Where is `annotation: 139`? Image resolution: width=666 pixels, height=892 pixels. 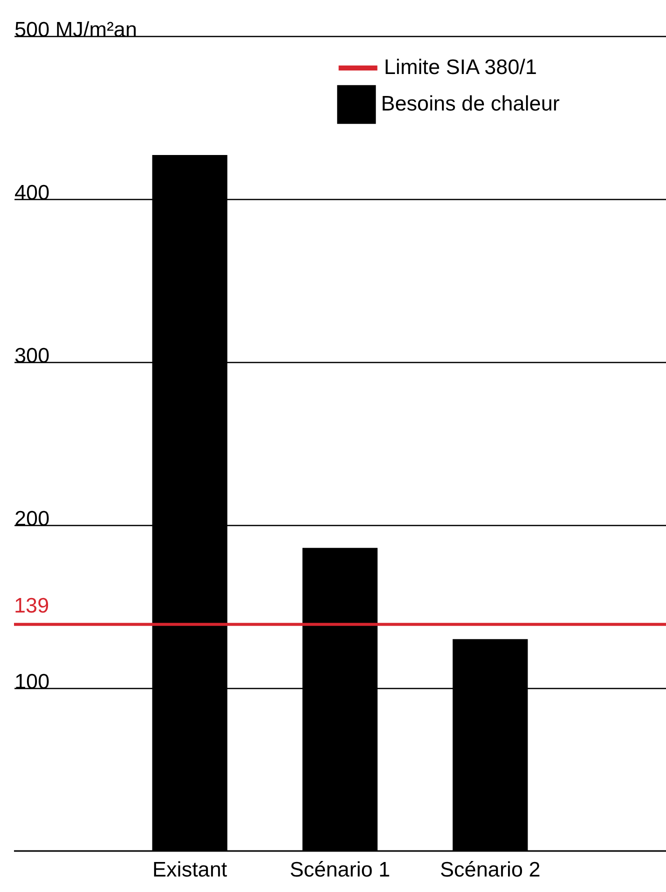
annotation: 139 is located at coordinates (32, 606).